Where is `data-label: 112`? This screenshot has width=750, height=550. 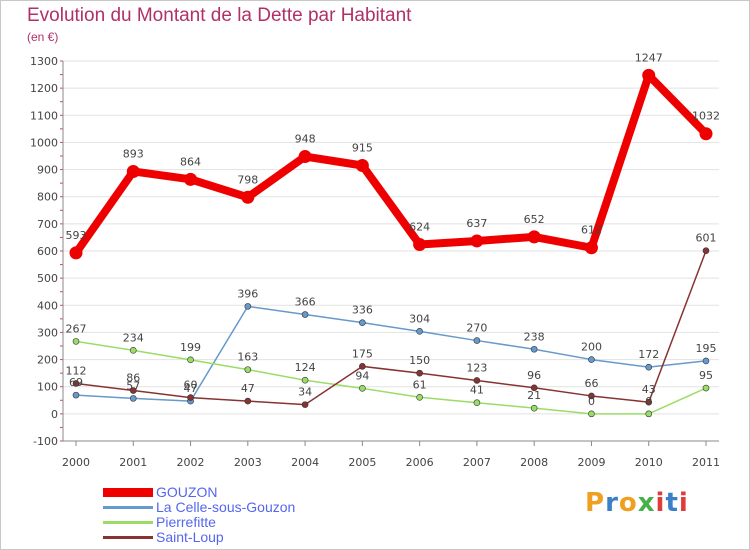
data-label: 112 is located at coordinates (76, 370).